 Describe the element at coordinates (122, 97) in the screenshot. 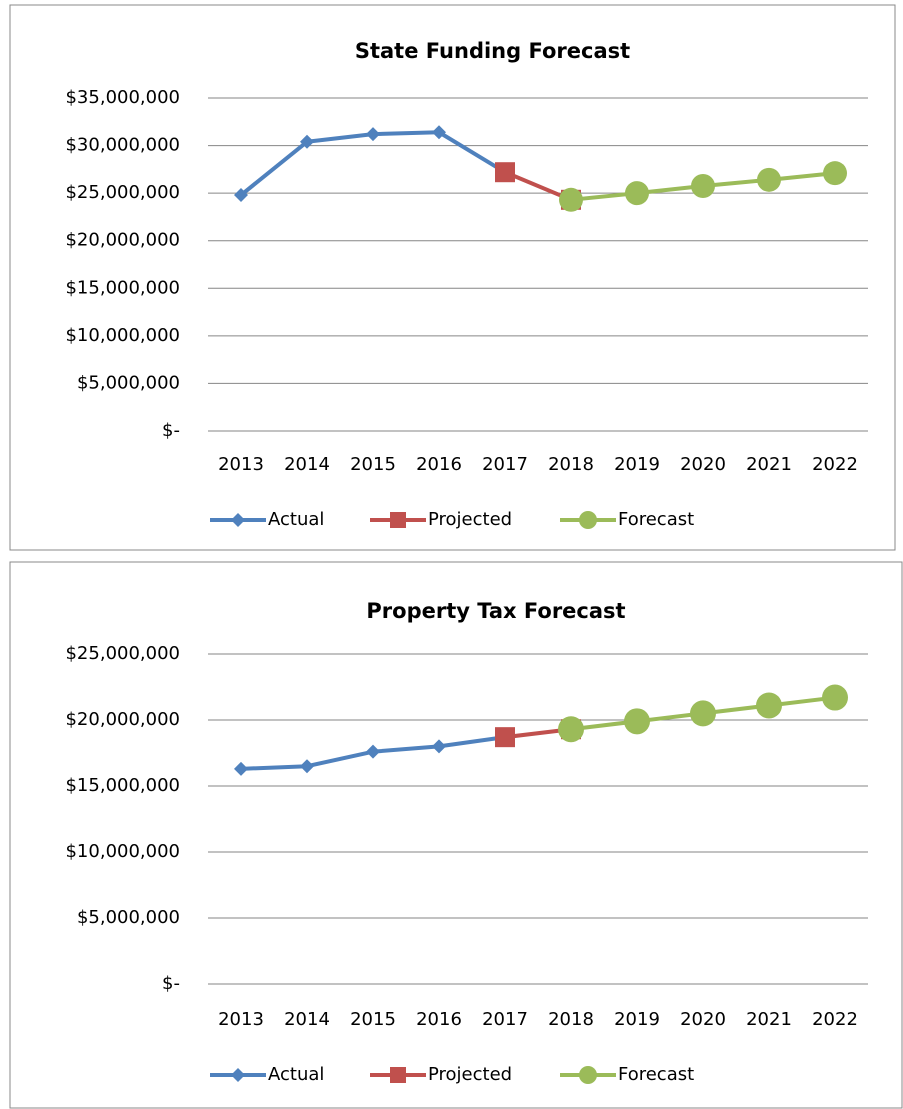

I see `y-tick-label: $35,000,000` at that location.